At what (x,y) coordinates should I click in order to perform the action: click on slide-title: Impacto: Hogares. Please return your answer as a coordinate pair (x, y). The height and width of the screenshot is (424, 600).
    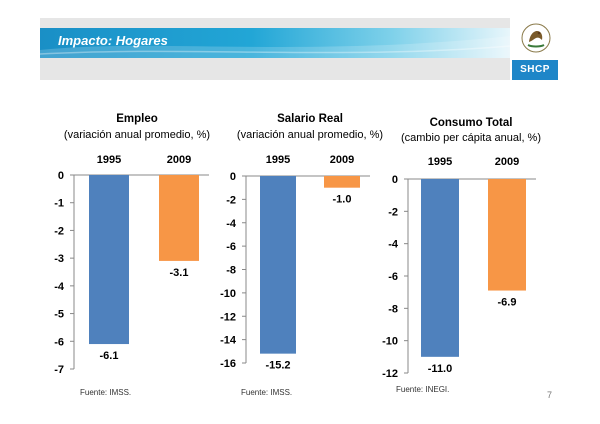
    Looking at the image, I should click on (113, 40).